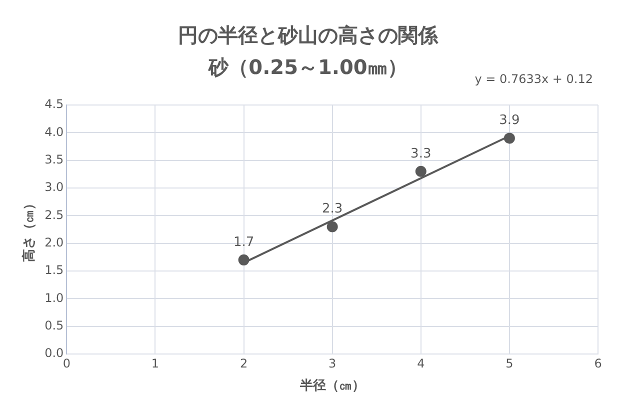  Describe the element at coordinates (54, 187) in the screenshot. I see `y-tick-label: 3.0` at that location.